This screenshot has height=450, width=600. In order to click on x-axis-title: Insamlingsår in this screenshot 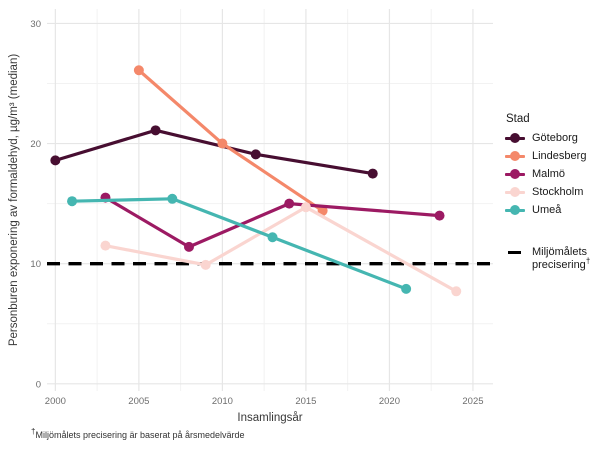, I will do `click(270, 418)`.